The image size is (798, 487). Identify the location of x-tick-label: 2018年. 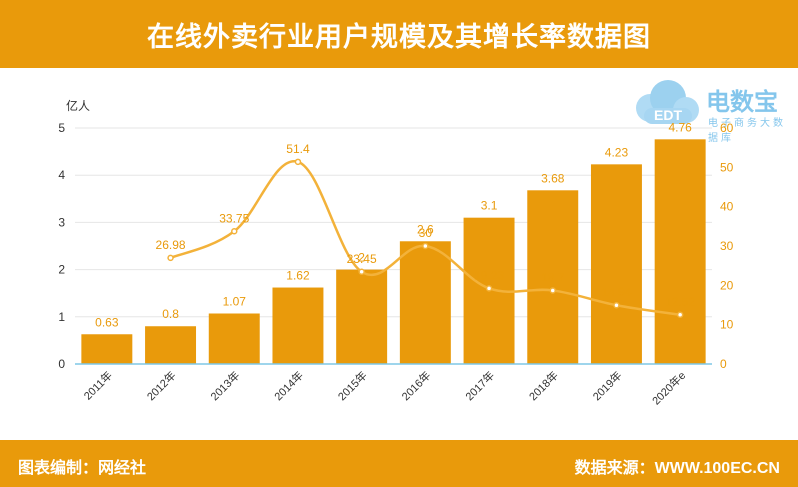
(543, 385).